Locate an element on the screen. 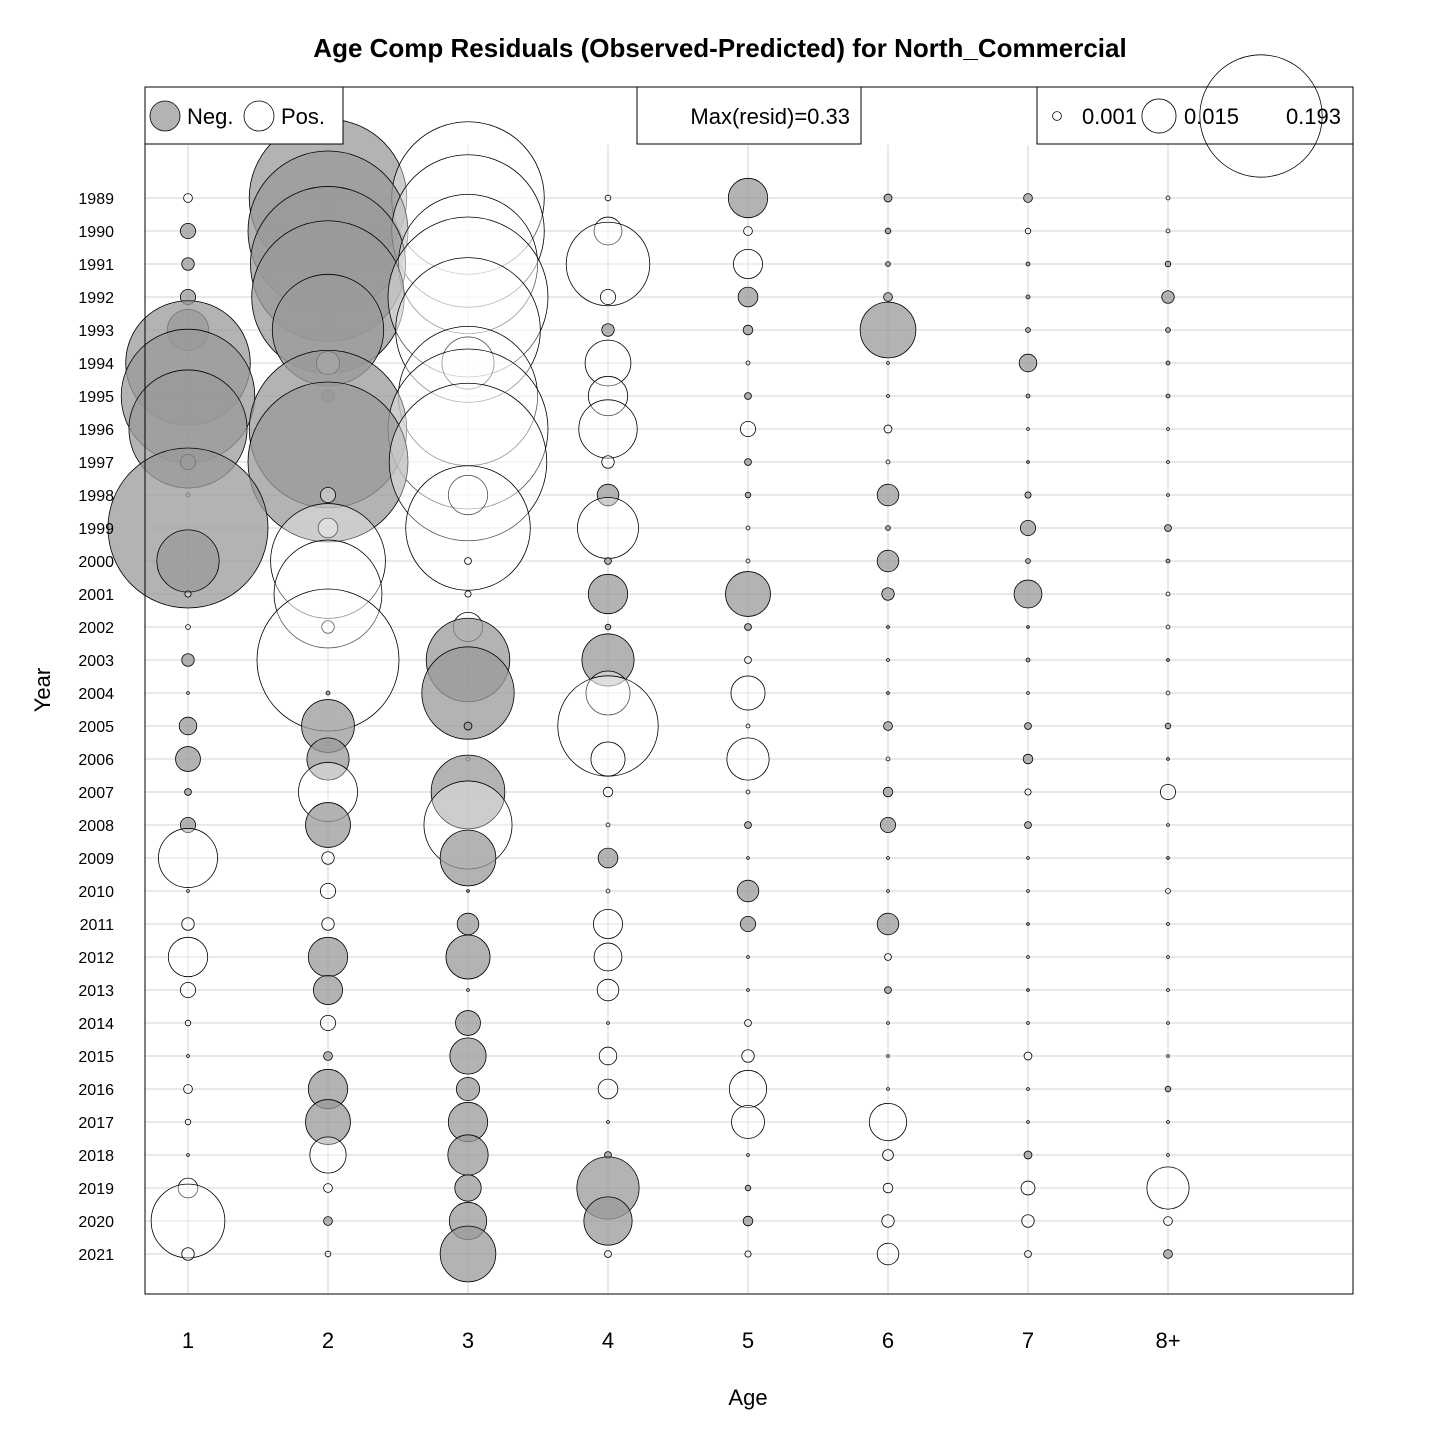  x-tick-label: 4 is located at coordinates (608, 1340).